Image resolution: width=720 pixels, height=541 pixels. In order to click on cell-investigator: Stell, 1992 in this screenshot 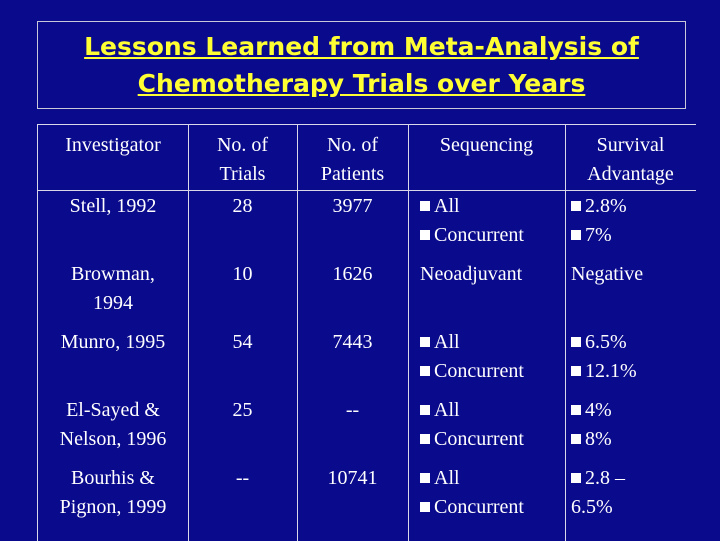, I will do `click(113, 206)`.